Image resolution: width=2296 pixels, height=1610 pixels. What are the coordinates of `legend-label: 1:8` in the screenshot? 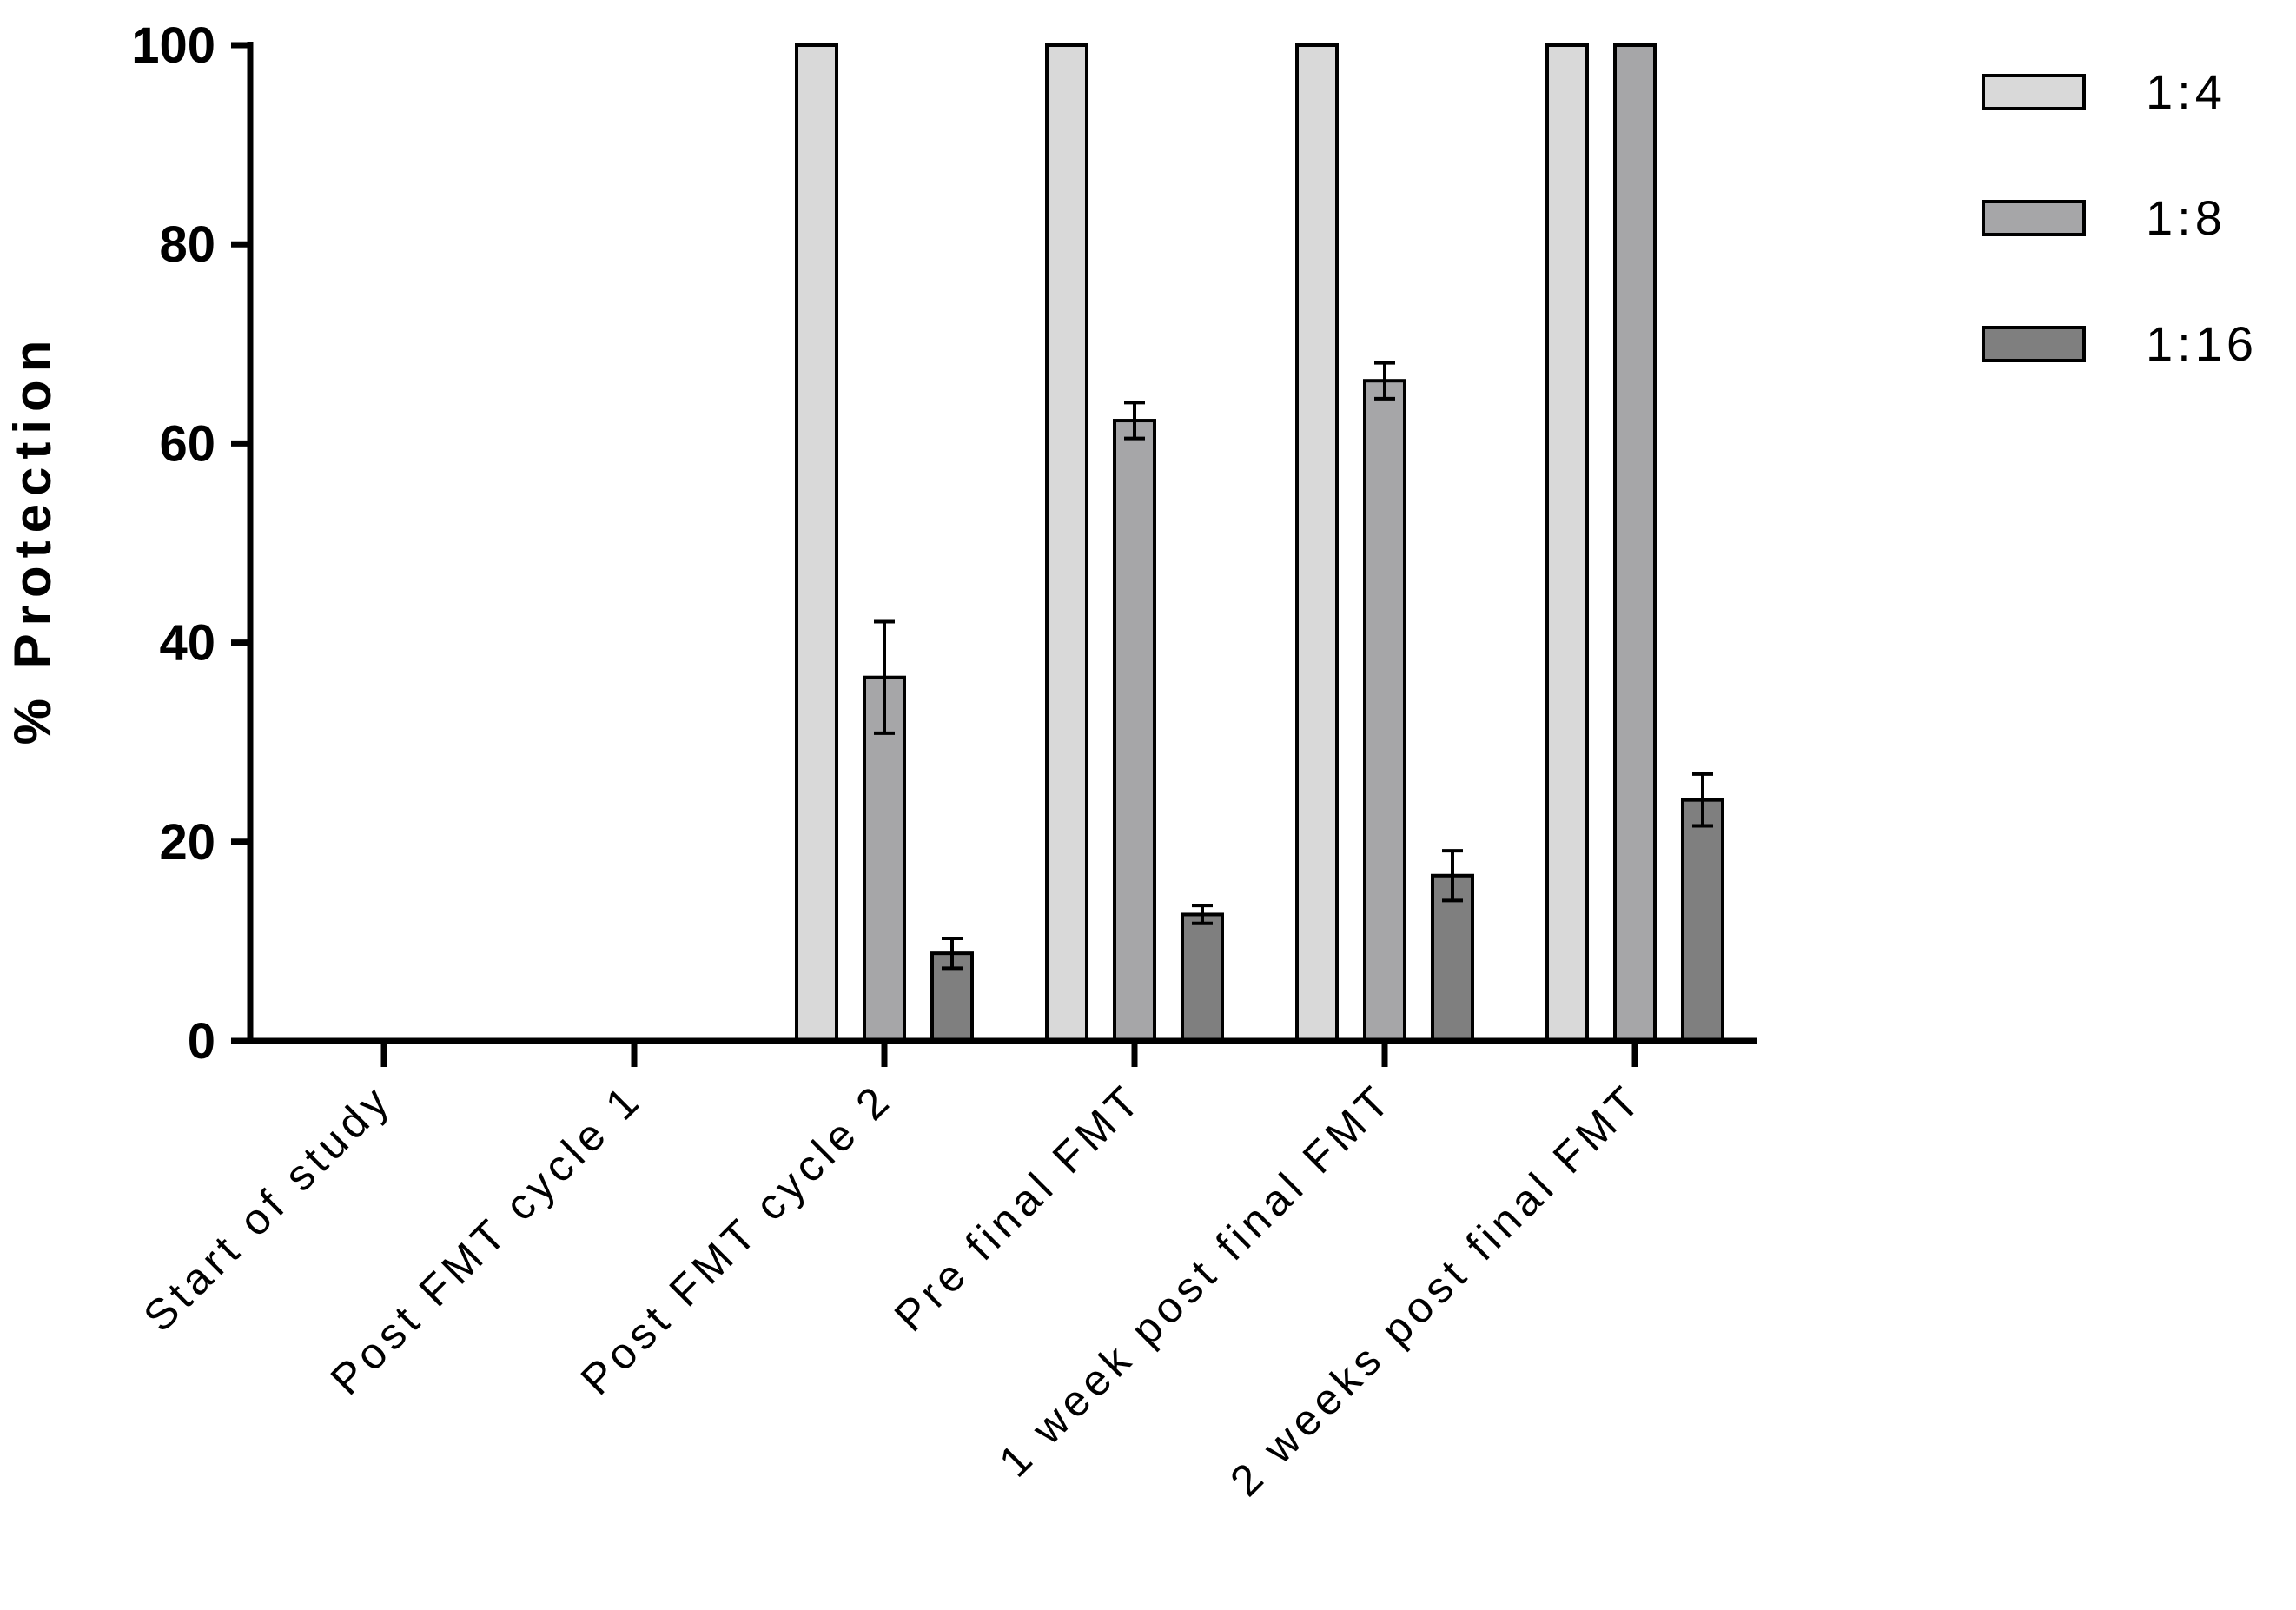 It's located at (2186, 217).